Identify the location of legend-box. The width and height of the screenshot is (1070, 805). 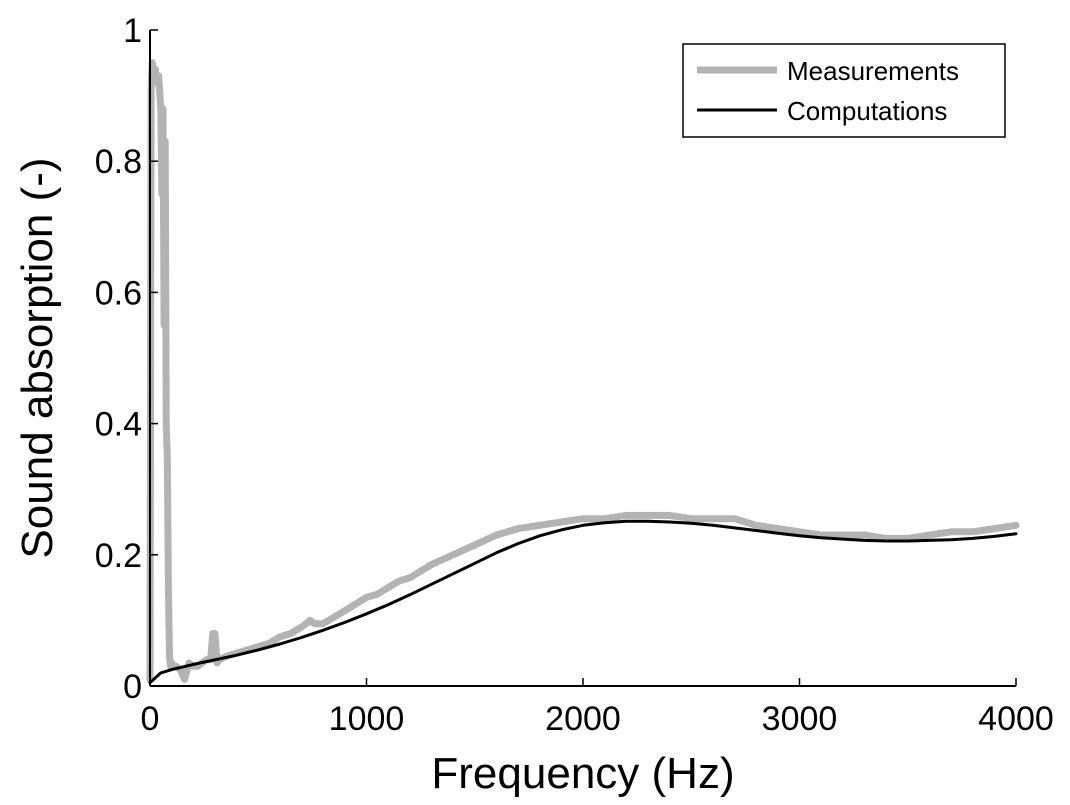
(844, 90).